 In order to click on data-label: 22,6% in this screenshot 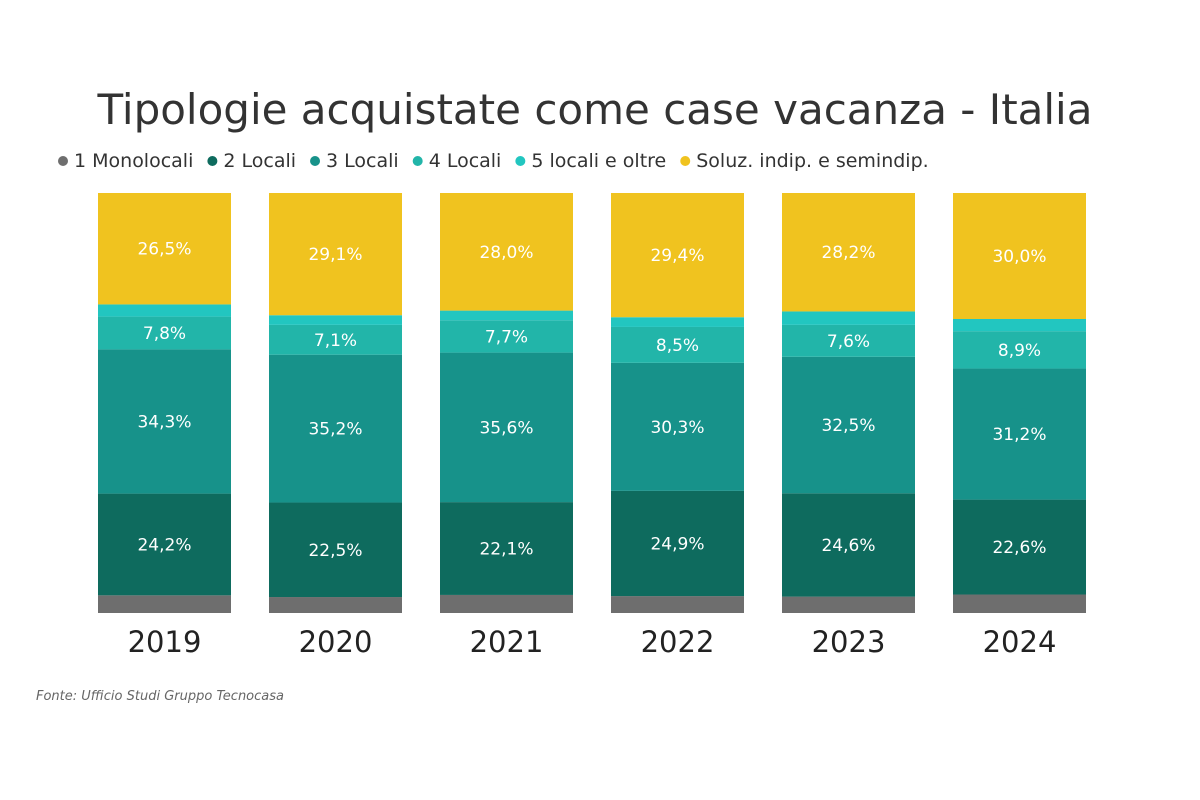, I will do `click(1019, 548)`.